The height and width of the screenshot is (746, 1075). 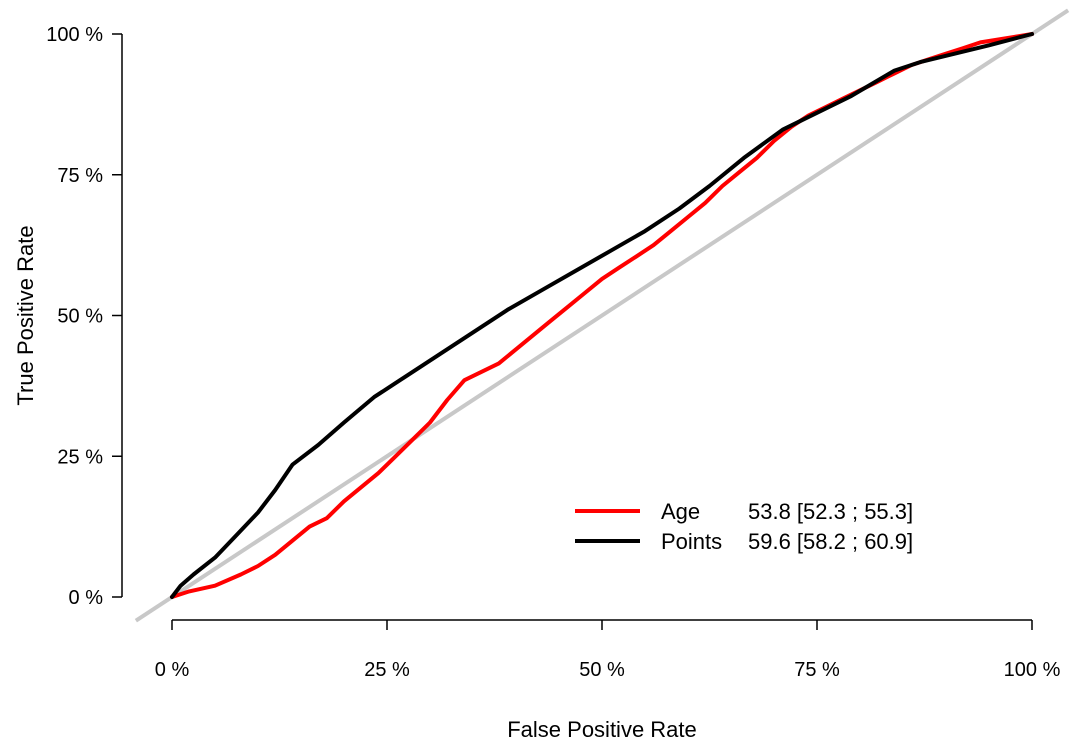 What do you see at coordinates (830, 511) in the screenshot?
I see `legend-auc-age: 53.8 [52.3 ; 55.3]` at bounding box center [830, 511].